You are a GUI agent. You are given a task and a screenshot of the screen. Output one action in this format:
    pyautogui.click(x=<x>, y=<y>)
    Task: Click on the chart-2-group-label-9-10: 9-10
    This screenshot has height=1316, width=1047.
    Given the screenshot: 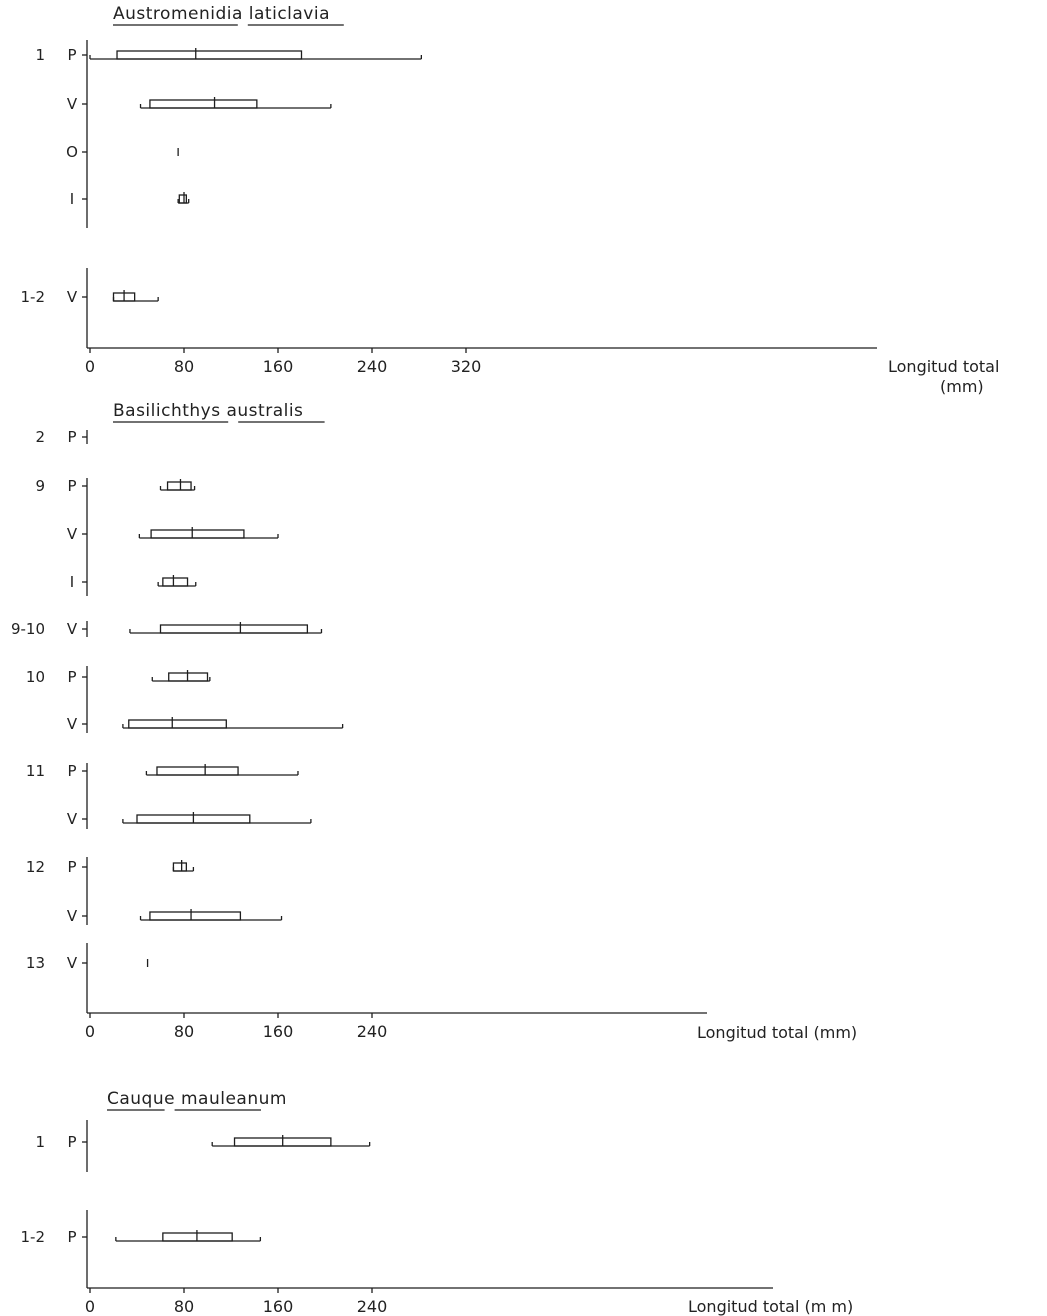 What is the action you would take?
    pyautogui.click(x=28, y=629)
    